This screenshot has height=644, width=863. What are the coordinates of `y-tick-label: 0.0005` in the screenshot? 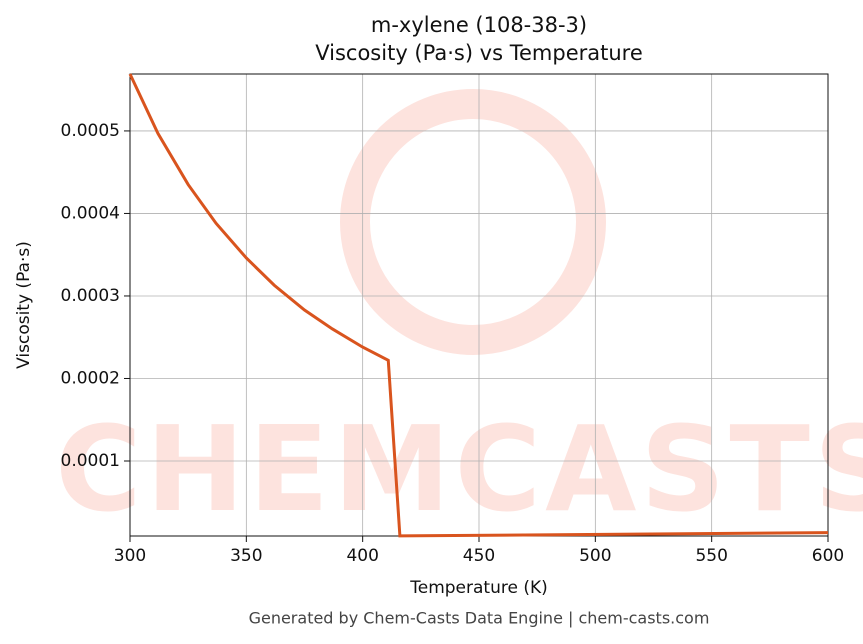 It's located at (90, 131).